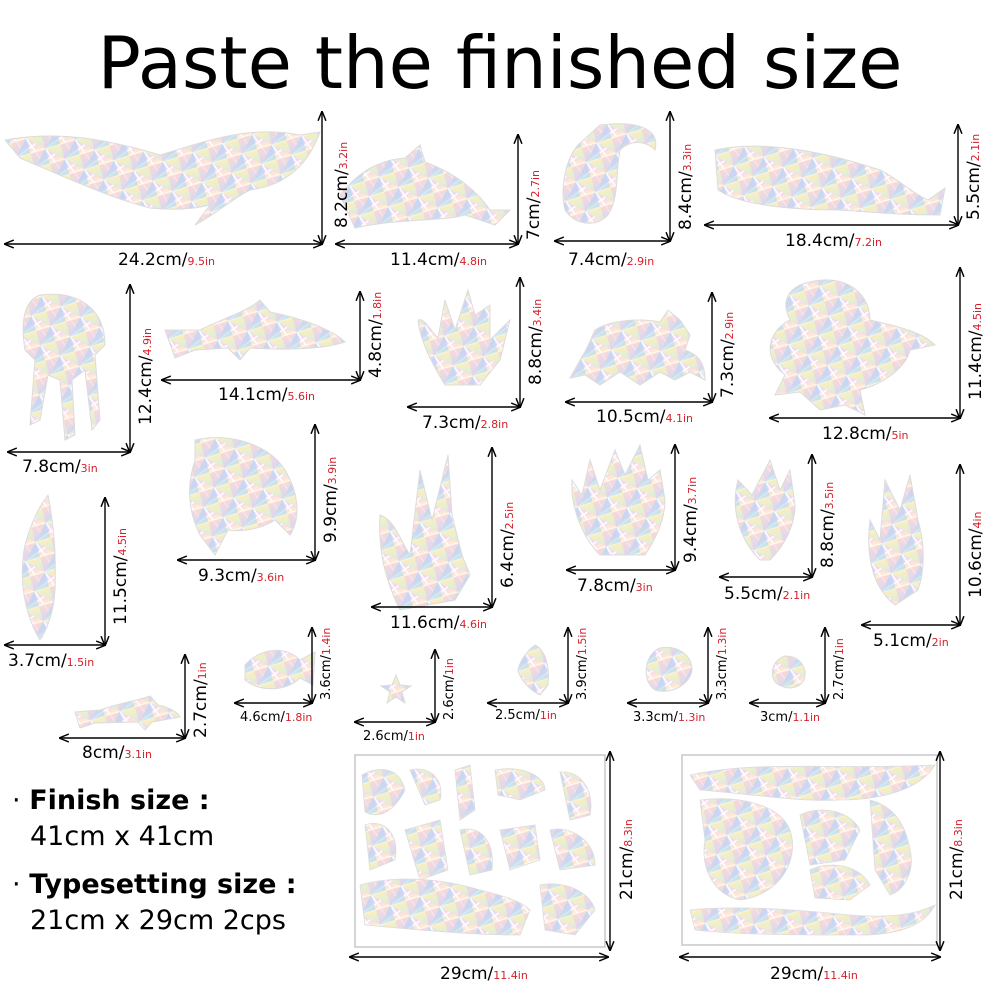  I want to click on crab-width-label: 10.5cm/4.1in, so click(645, 417).